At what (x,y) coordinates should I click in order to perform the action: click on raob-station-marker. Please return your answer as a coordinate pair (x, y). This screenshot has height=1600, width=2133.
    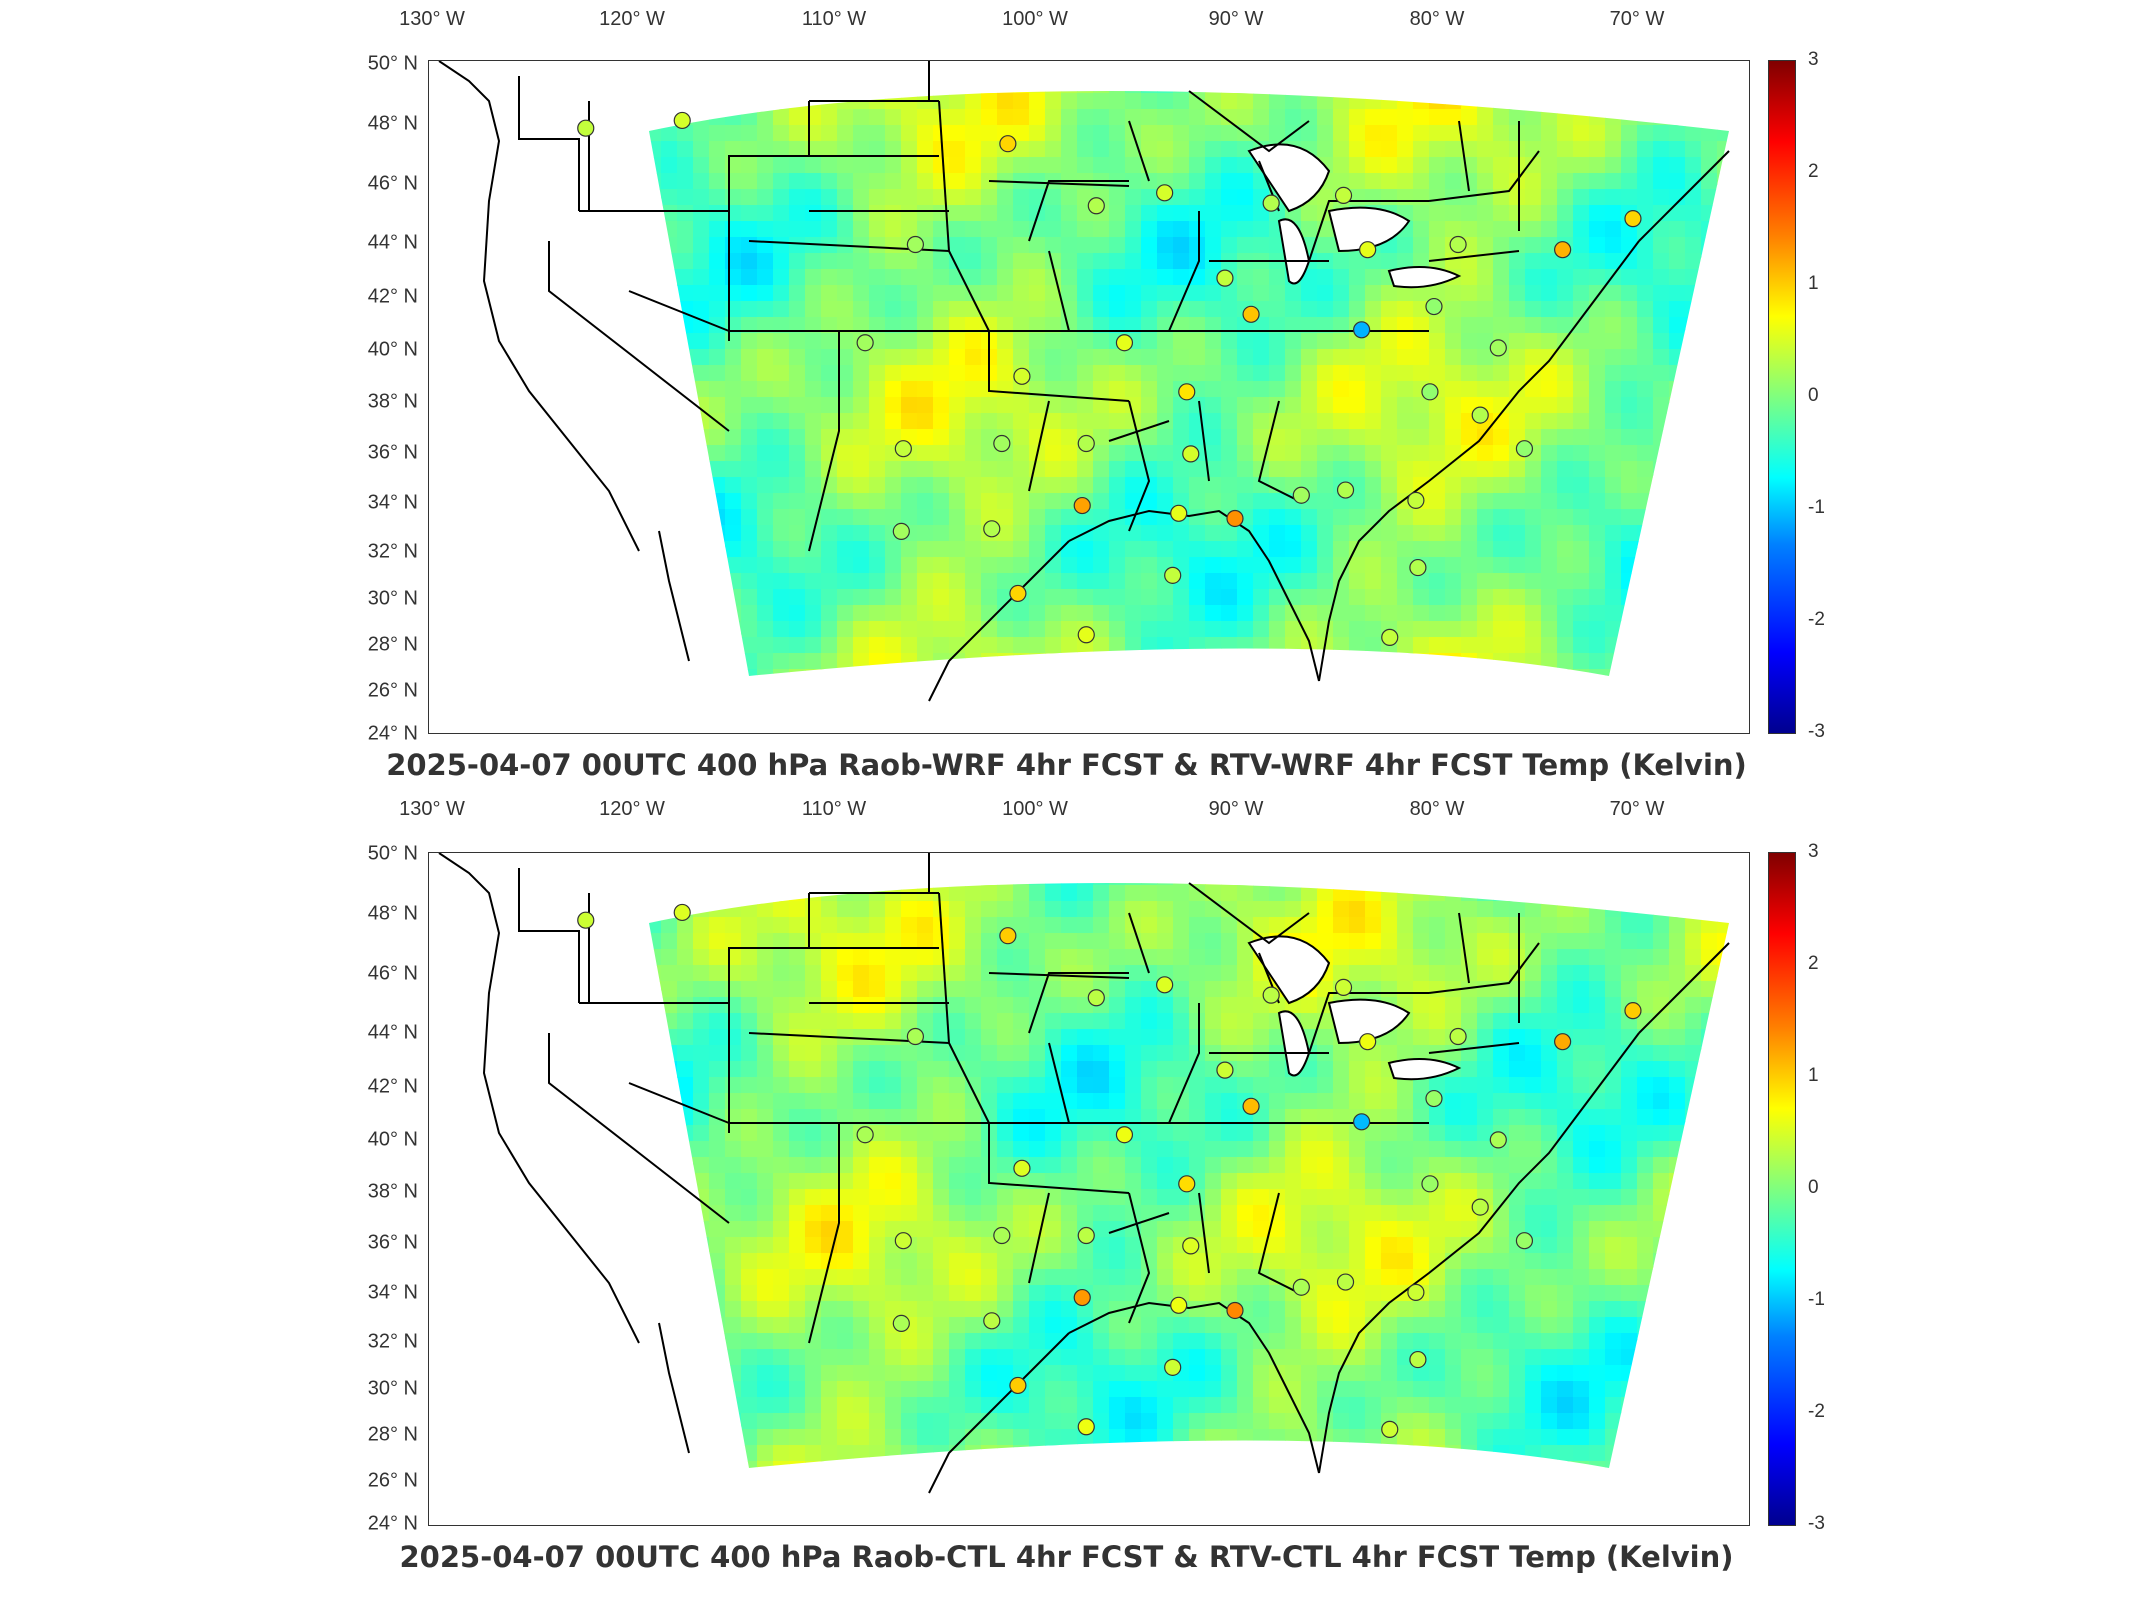
    Looking at the image, I should click on (1368, 250).